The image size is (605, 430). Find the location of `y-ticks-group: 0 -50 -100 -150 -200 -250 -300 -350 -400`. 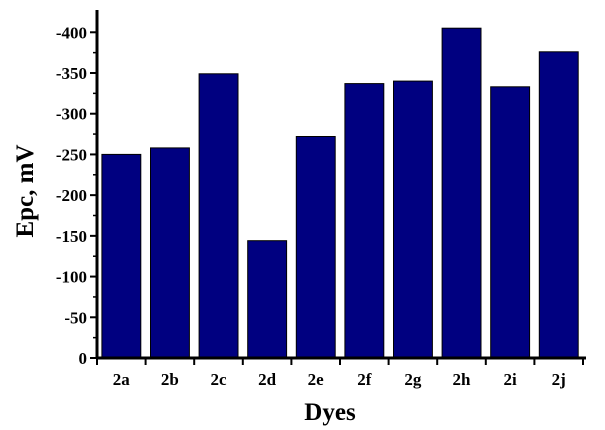

y-ticks-group: 0 -50 -100 -150 -200 -250 -300 -350 -400 is located at coordinates (76, 195).